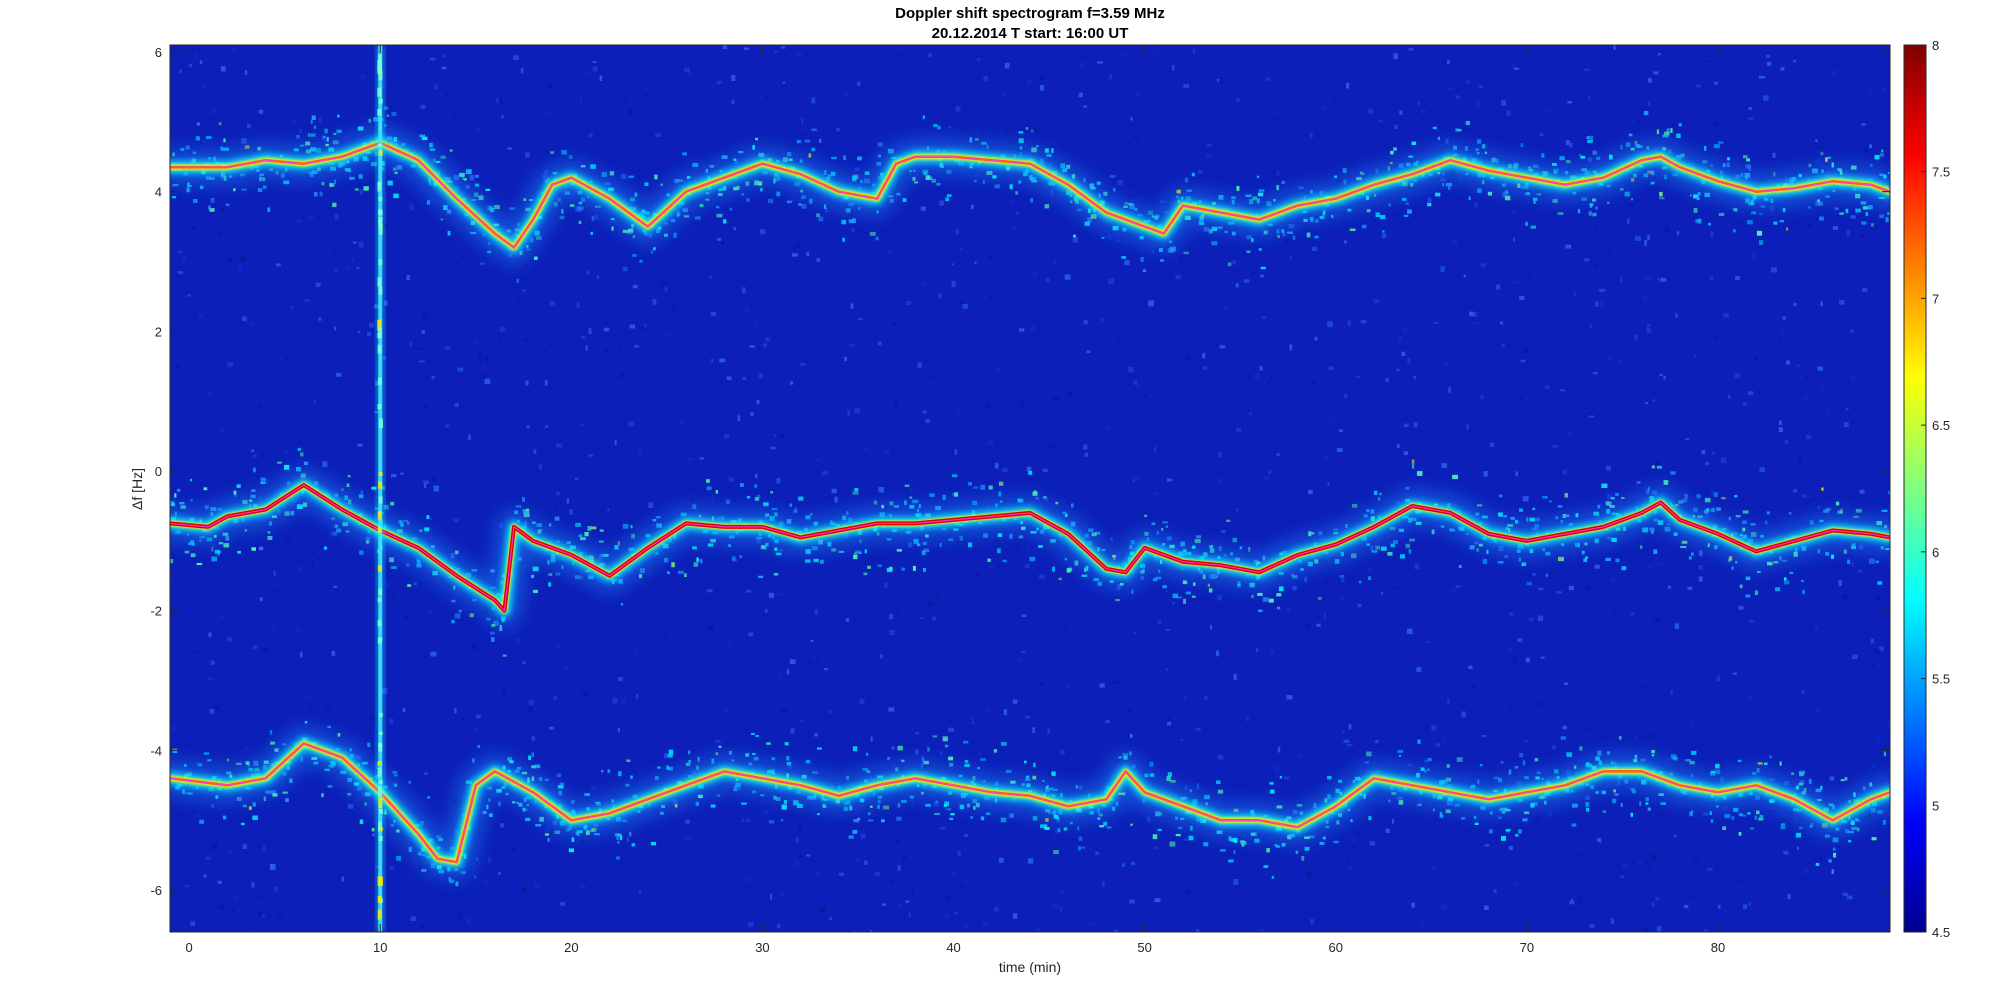 This screenshot has width=2000, height=995. Describe the element at coordinates (953, 947) in the screenshot. I see `x-tick-label: 40` at that location.